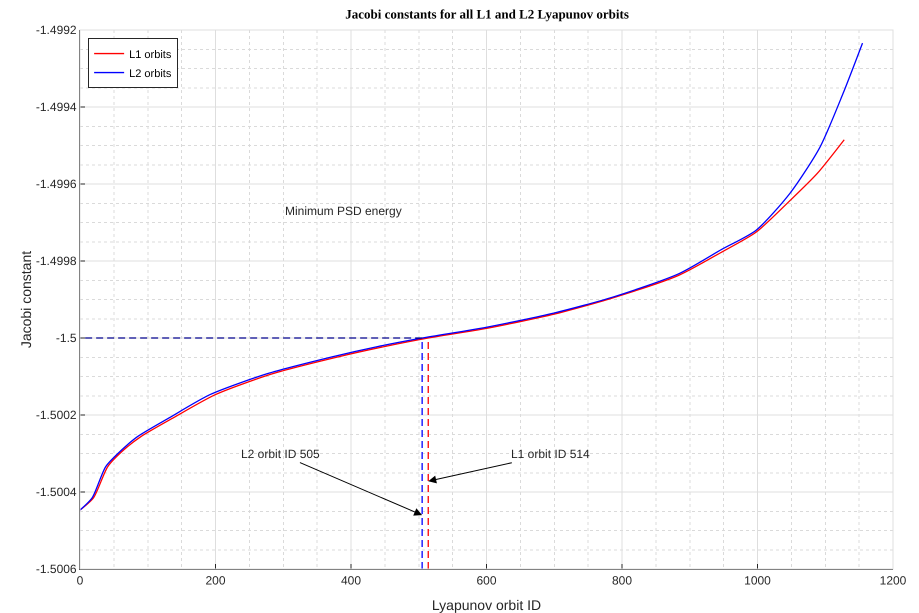  Describe the element at coordinates (150, 54) in the screenshot. I see `legend-label: L1 orbits` at that location.